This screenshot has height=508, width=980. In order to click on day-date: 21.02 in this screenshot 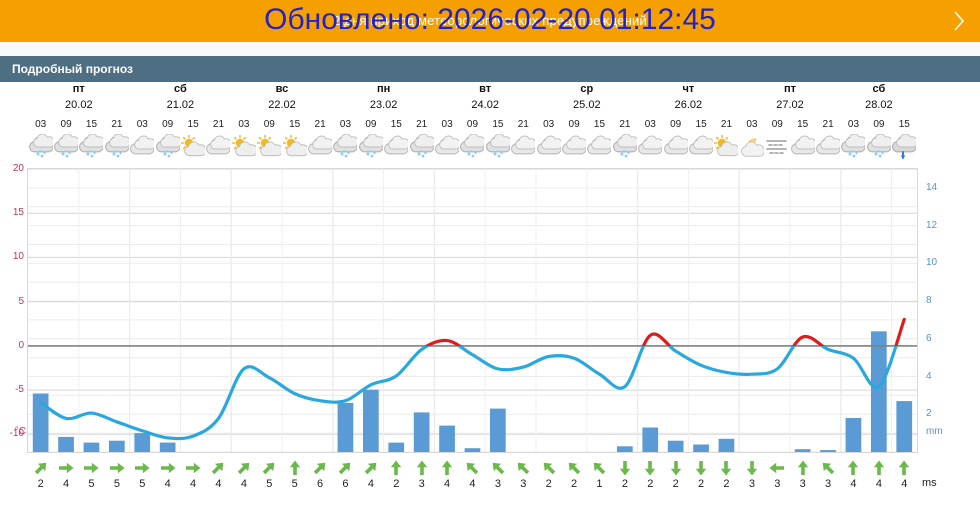, I will do `click(180, 105)`.